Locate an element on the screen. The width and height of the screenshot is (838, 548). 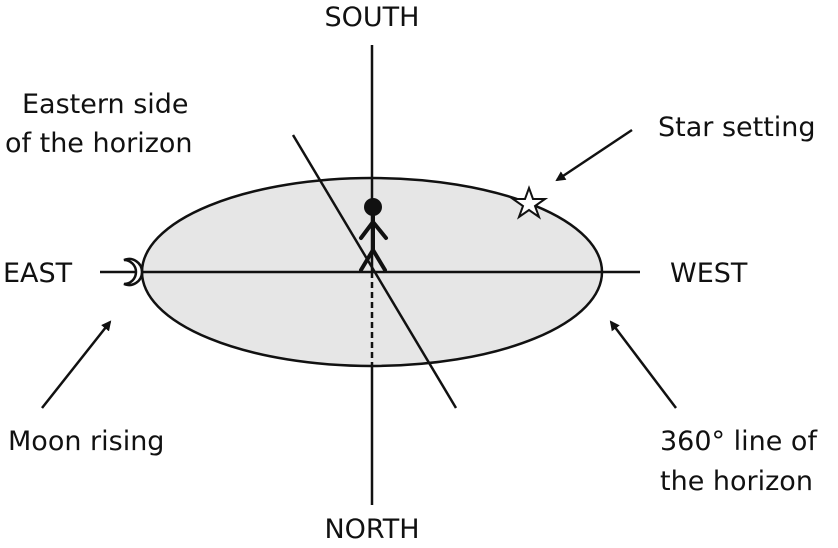
west-label: WEST is located at coordinates (709, 273).